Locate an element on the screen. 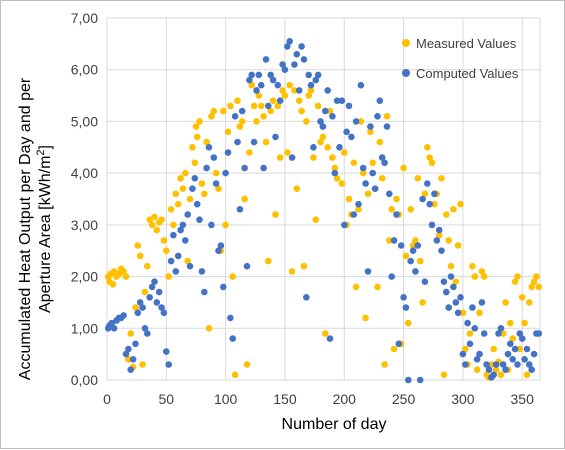 The width and height of the screenshot is (565, 450). x-tick-label: 200 is located at coordinates (345, 399).